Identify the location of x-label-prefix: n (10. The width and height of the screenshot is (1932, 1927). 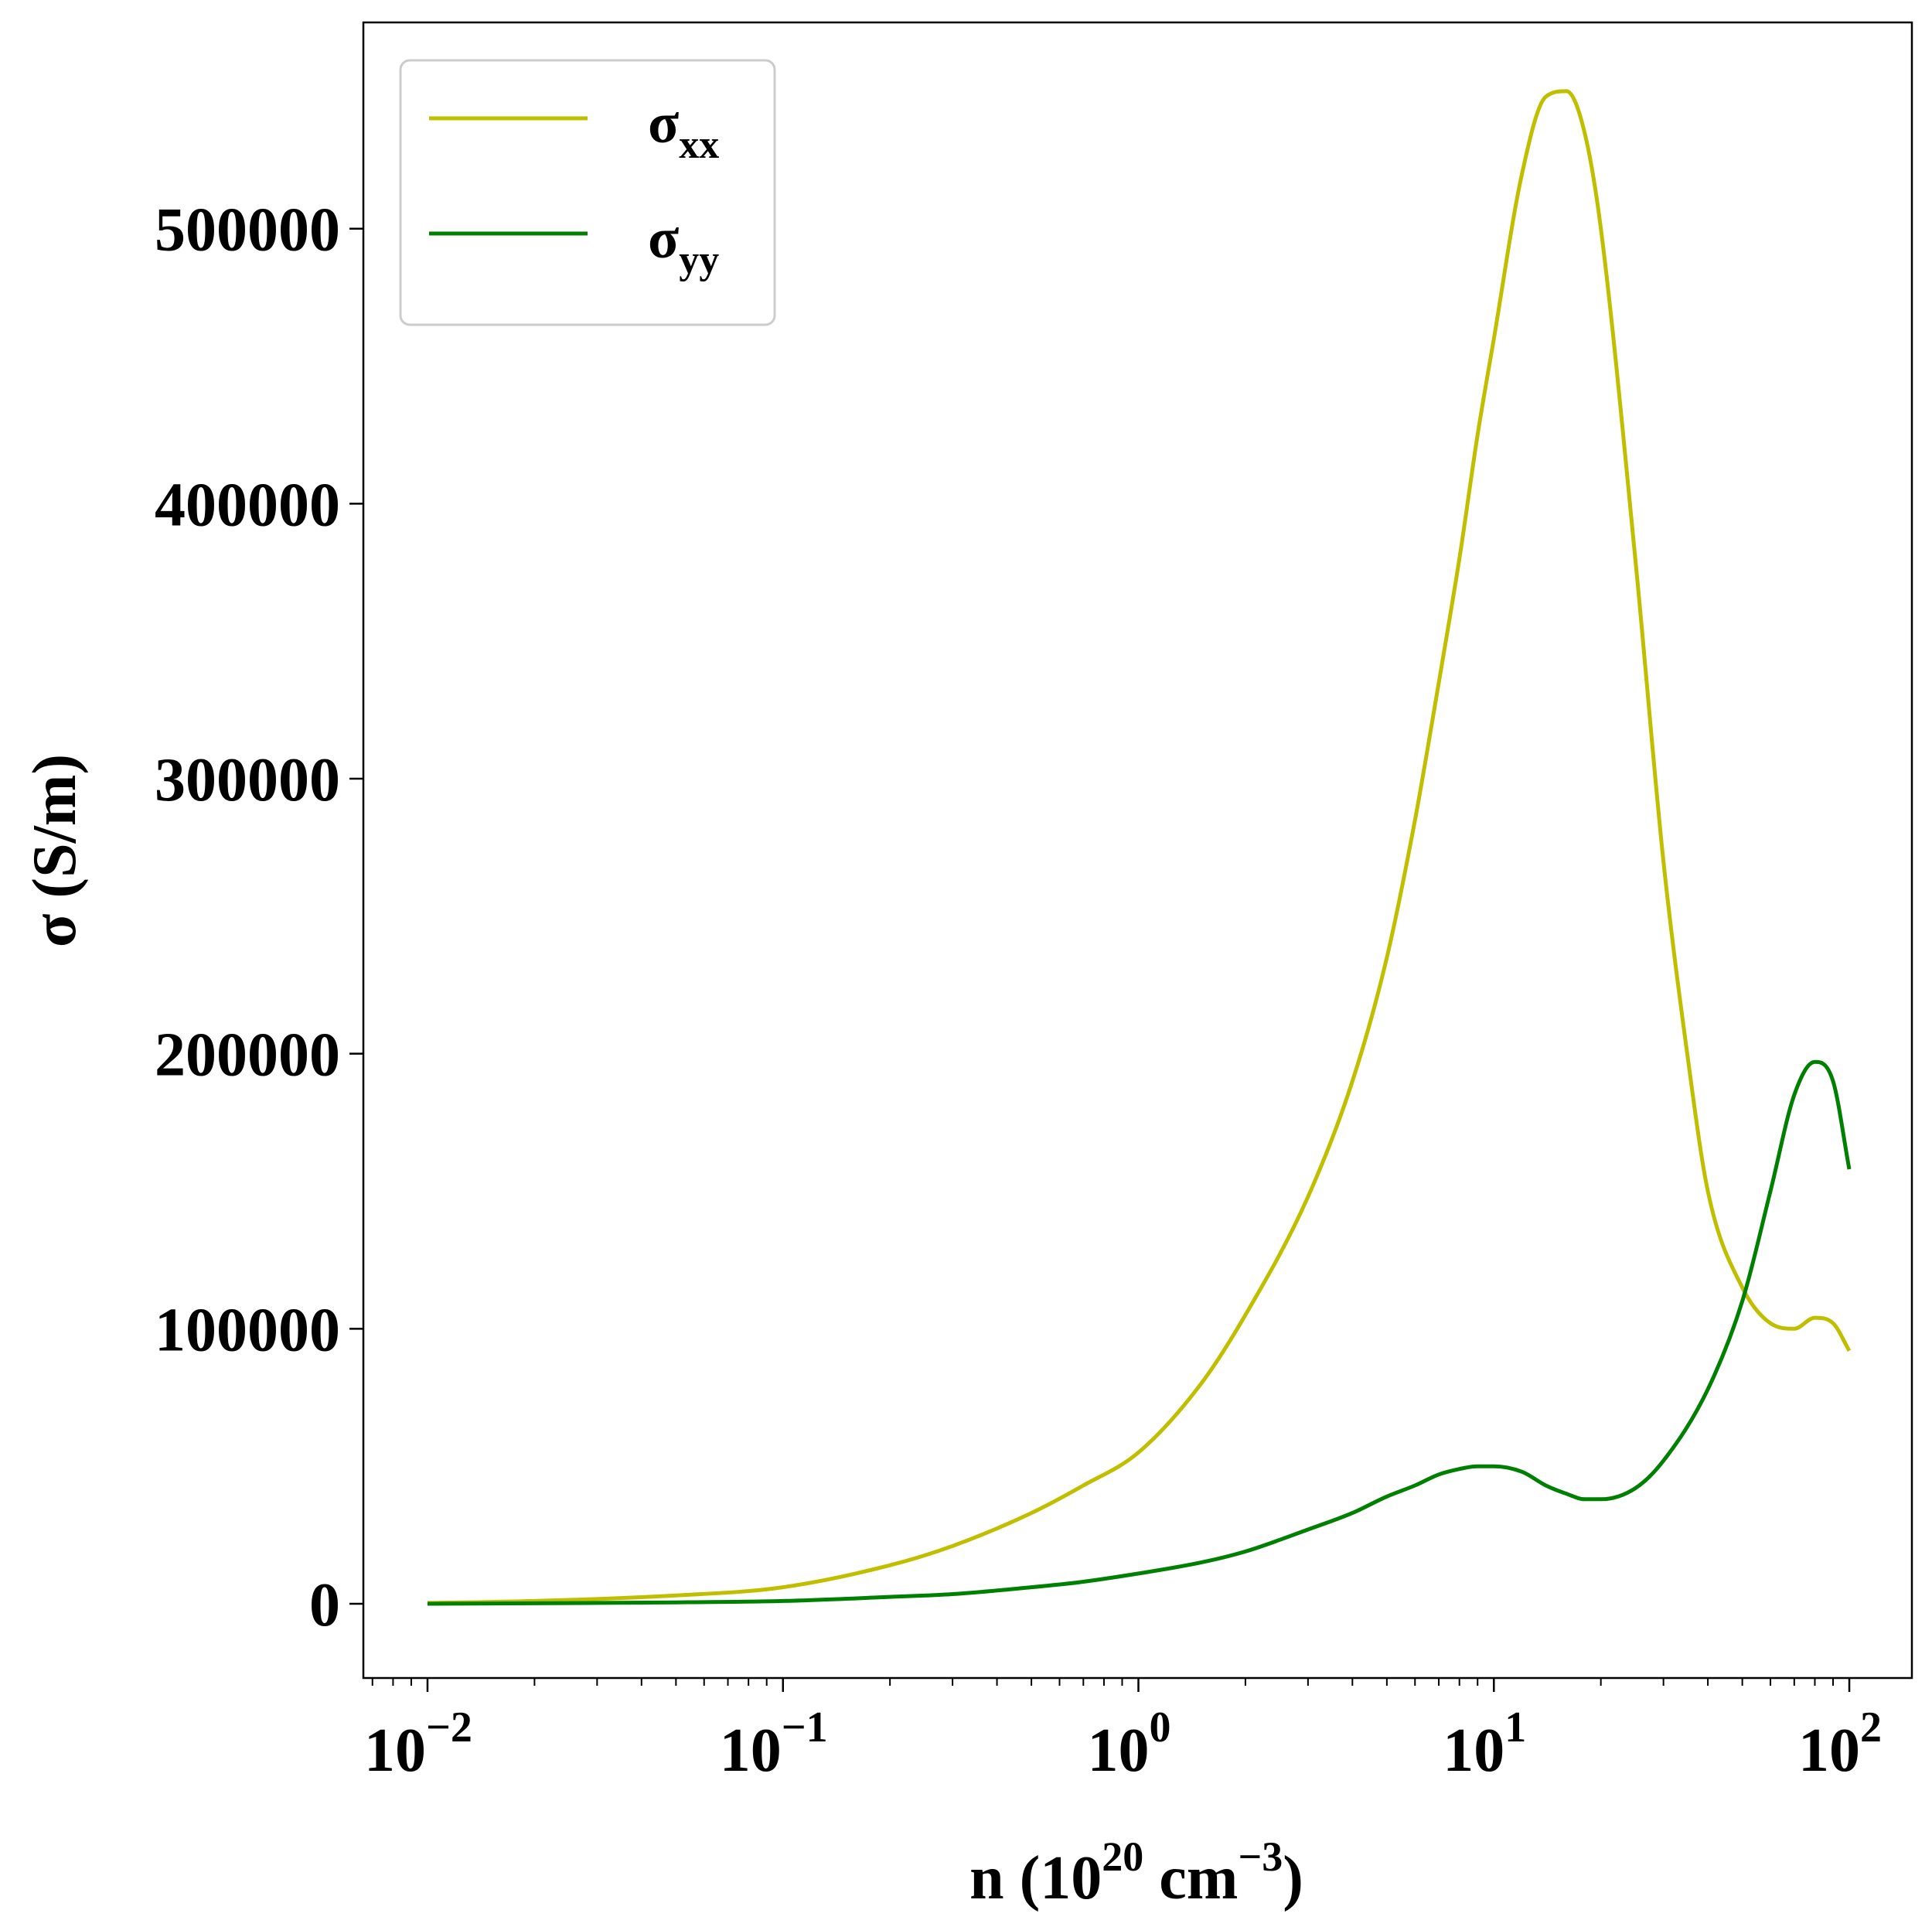
(1035, 1878).